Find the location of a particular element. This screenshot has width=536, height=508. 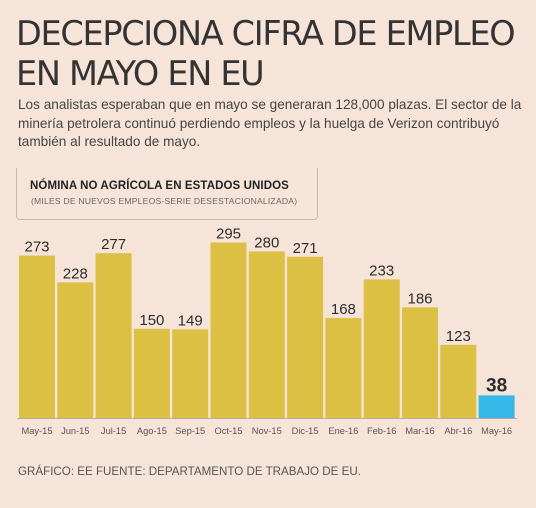

bar-value-label: 271 is located at coordinates (305, 248).